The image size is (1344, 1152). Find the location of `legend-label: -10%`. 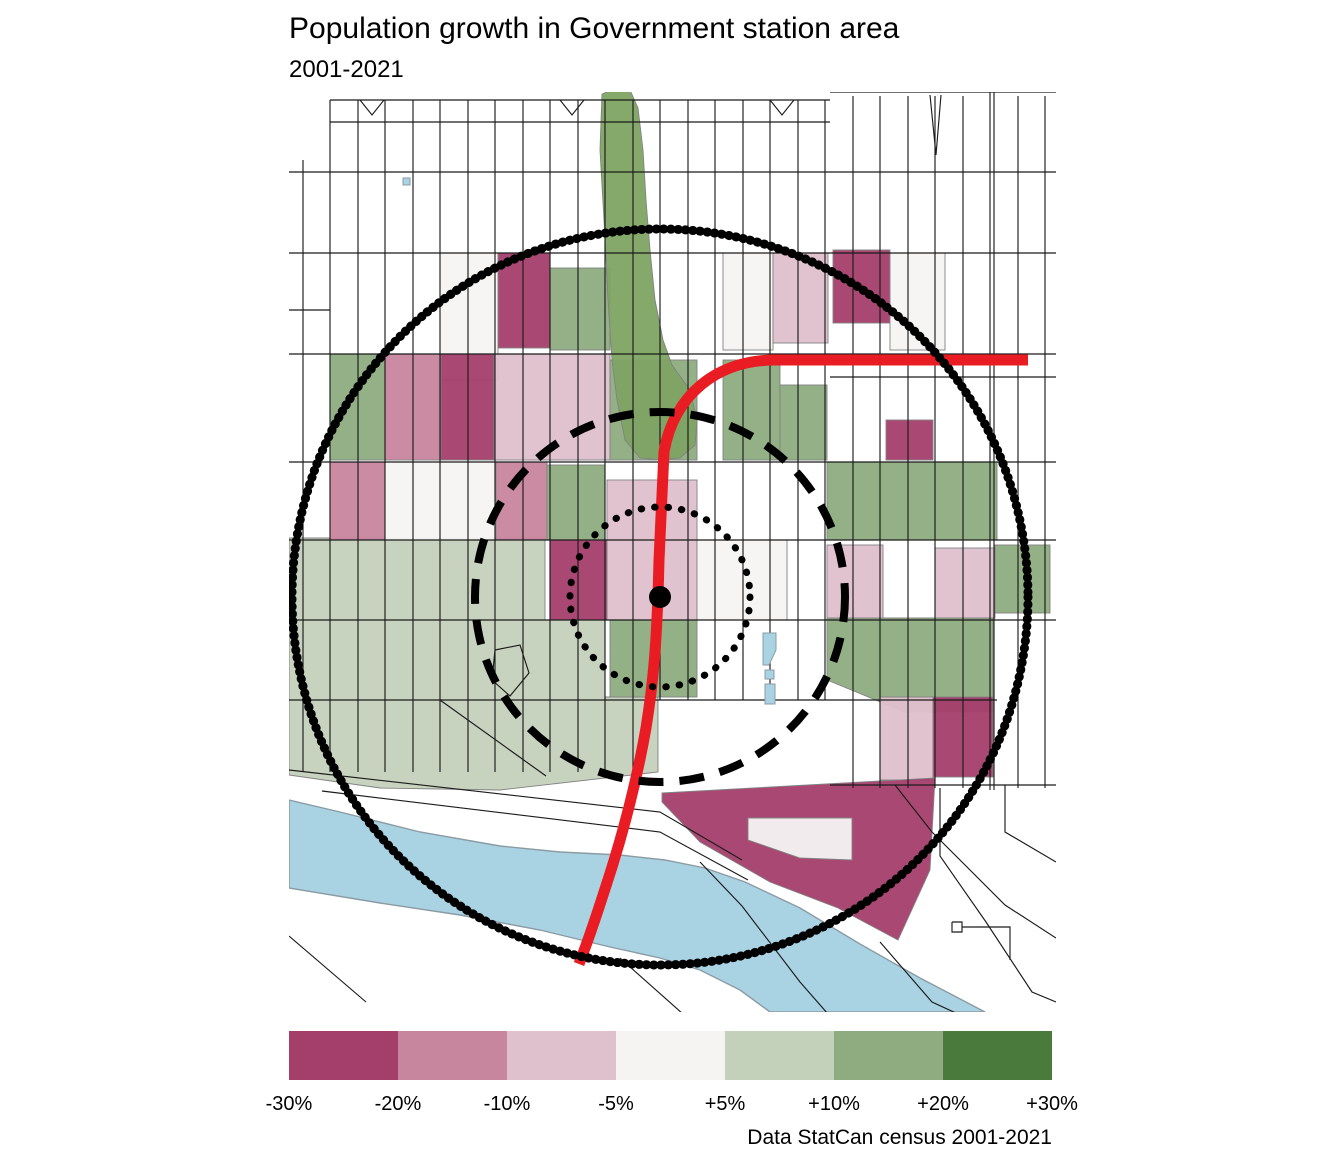

legend-label: -10% is located at coordinates (507, 1104).